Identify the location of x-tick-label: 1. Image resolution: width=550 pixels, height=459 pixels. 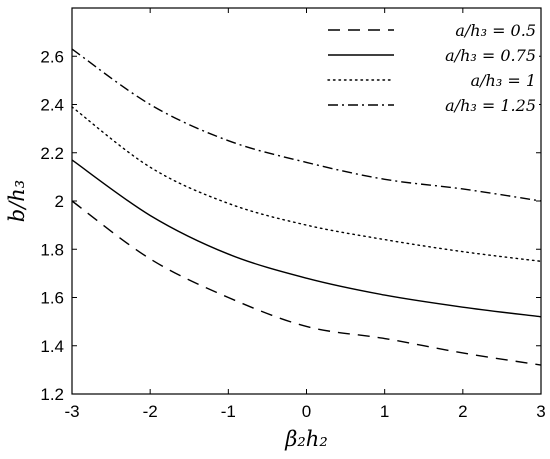
(384, 411).